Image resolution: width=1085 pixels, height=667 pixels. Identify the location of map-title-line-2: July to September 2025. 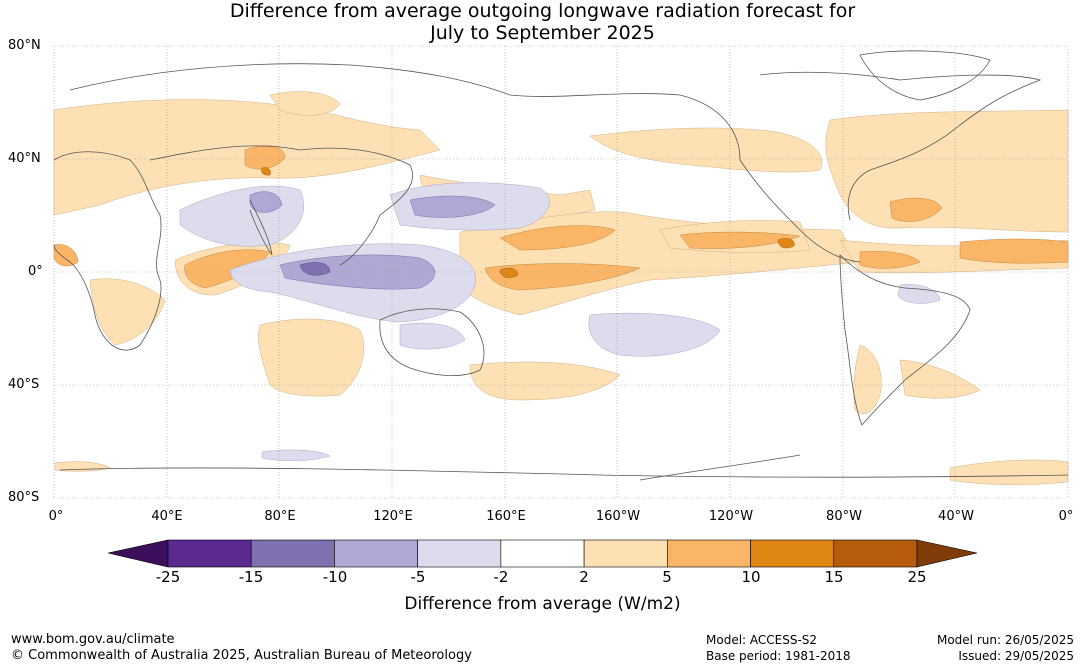
(542, 33).